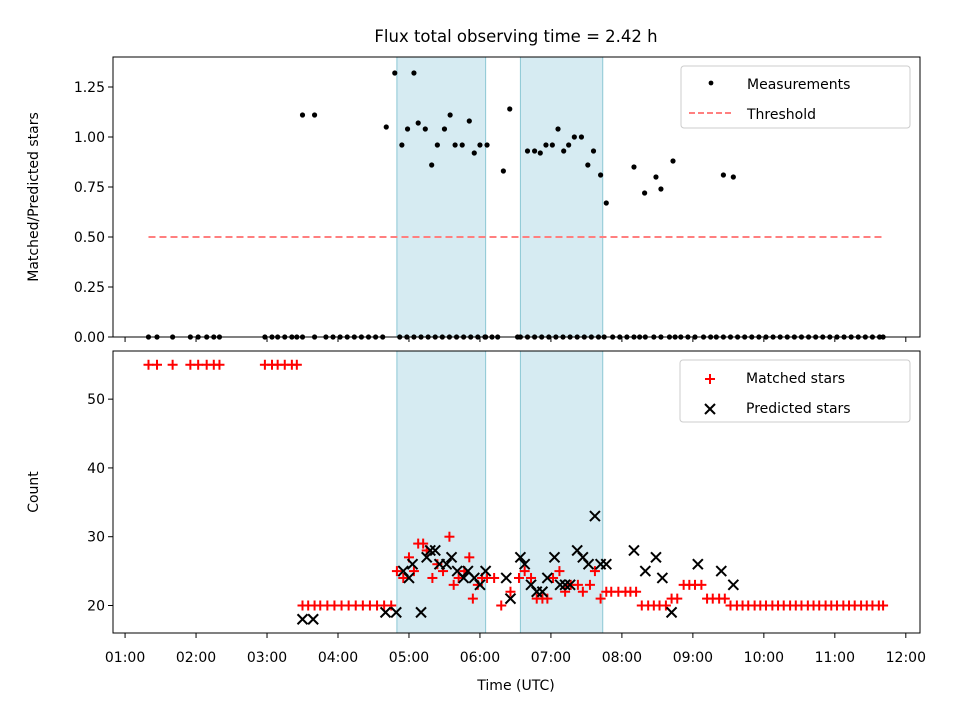  I want to click on x-tick-label: 02:00, so click(196, 658).